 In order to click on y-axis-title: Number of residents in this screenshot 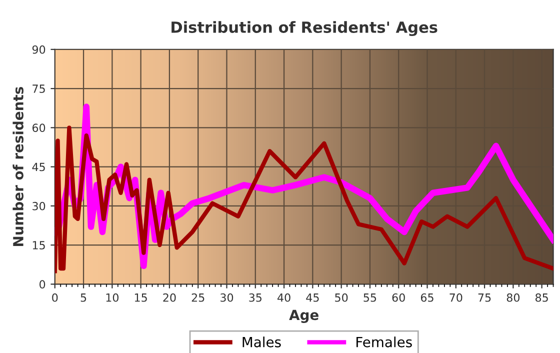, I will do `click(18, 166)`.